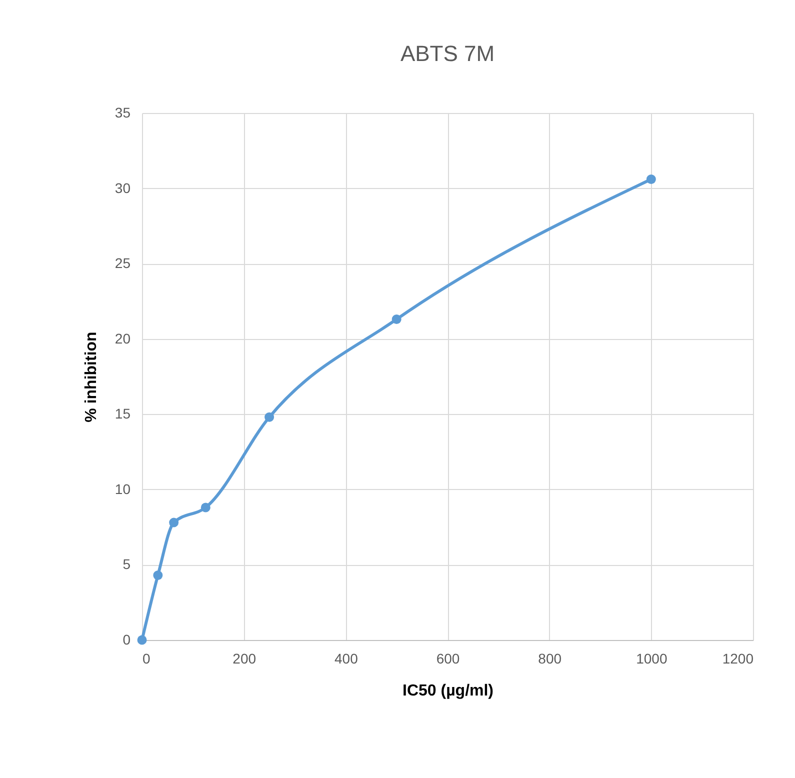  What do you see at coordinates (550, 658) in the screenshot?
I see `x-tick-label: 800` at bounding box center [550, 658].